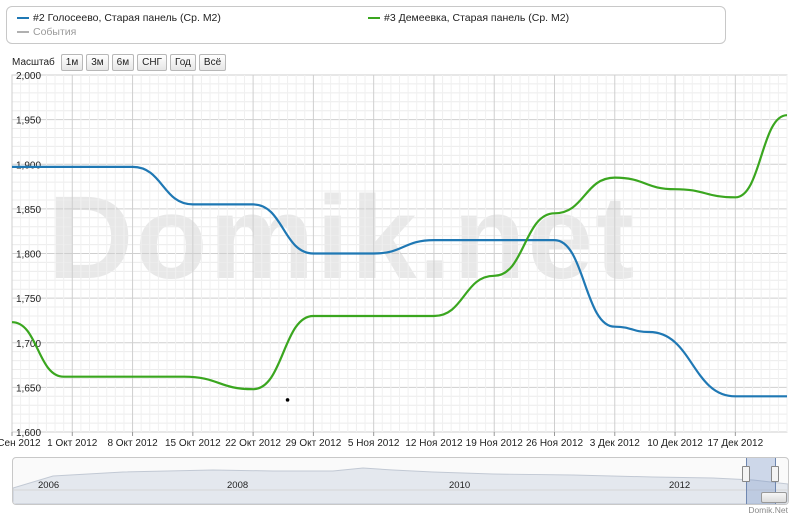 The image size is (800, 516). Describe the element at coordinates (72, 443) in the screenshot. I see `x-tick-label: 1 Окт 2012` at that location.